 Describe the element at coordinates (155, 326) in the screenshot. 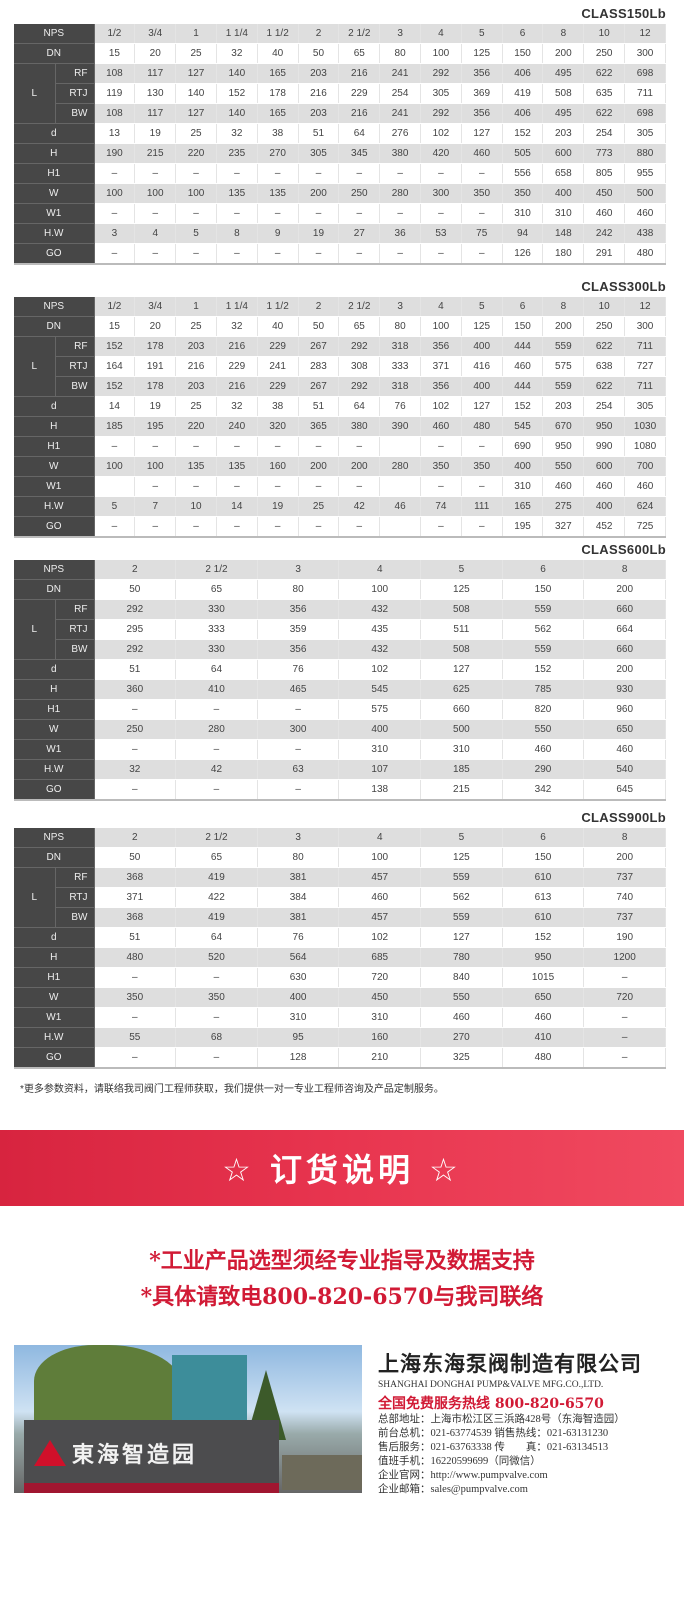

I see `table-cell: 20` at that location.